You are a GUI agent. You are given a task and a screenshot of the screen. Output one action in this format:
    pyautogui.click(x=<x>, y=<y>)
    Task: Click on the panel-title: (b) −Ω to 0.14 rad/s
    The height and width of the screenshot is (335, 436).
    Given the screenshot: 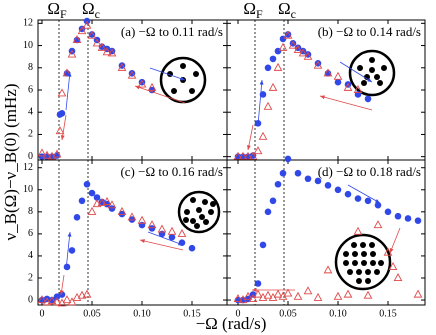 What is the action you would take?
    pyautogui.click(x=369, y=31)
    